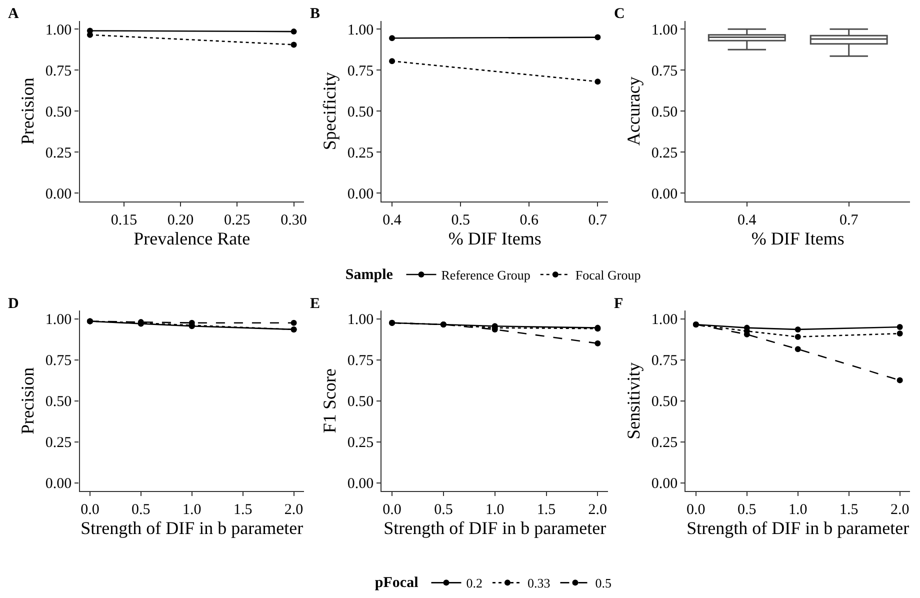 The width and height of the screenshot is (920, 598). Describe the element at coordinates (396, 583) in the screenshot. I see `legend-title: pFocal` at that location.